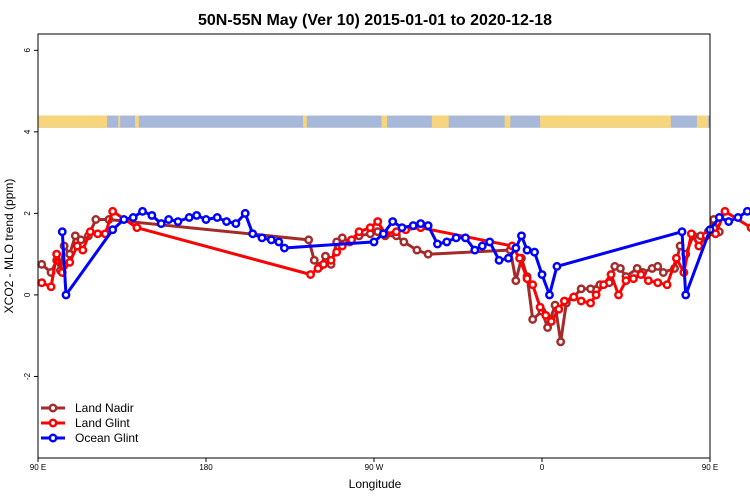 Image resolution: width=750 pixels, height=500 pixels. I want to click on x-axis-label: Longitude, so click(375, 484).